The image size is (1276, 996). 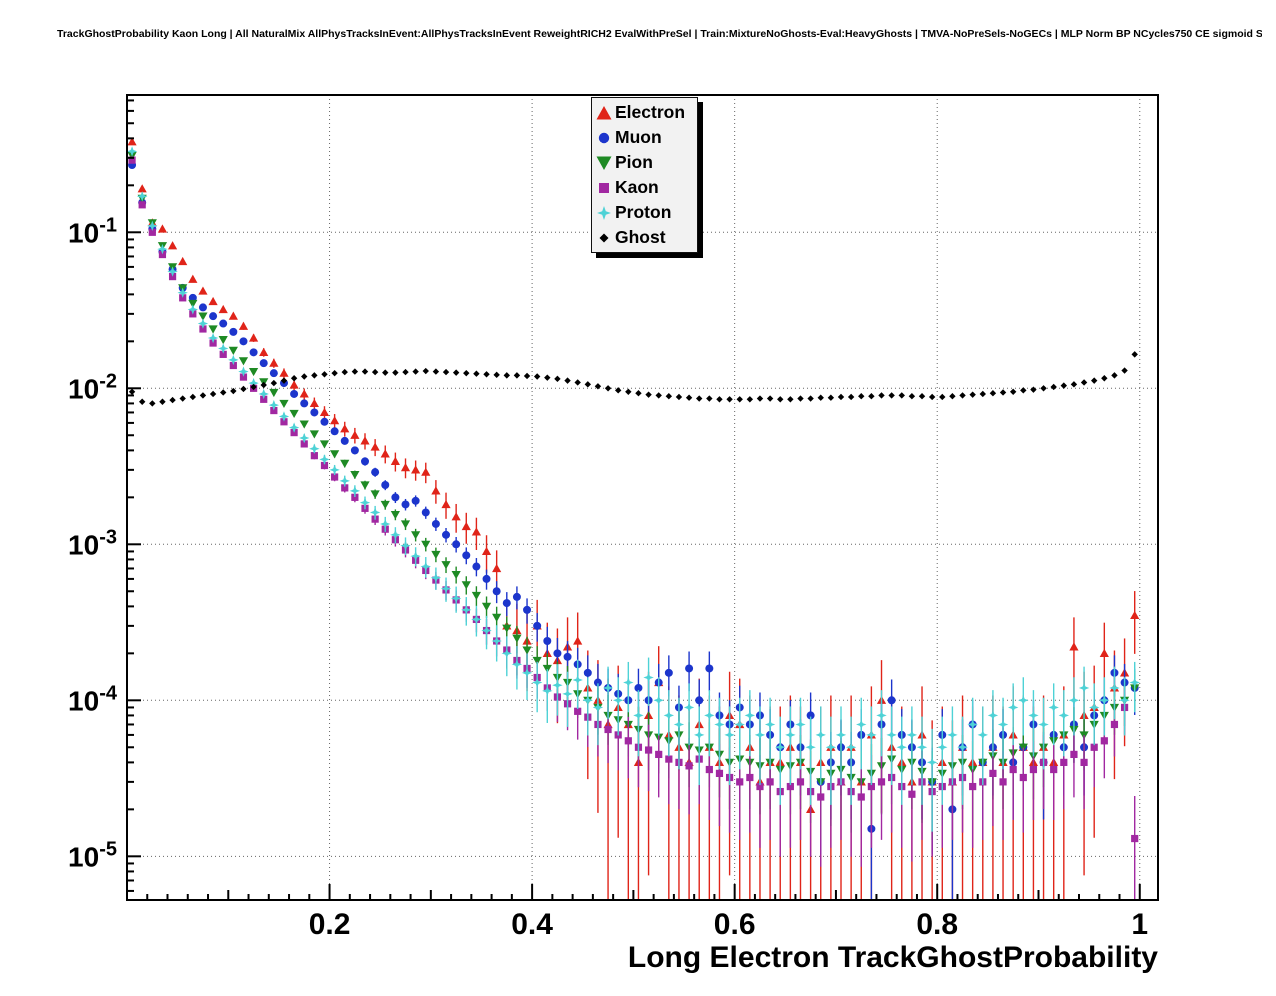 I want to click on proton-star-icon, so click(x=604, y=212).